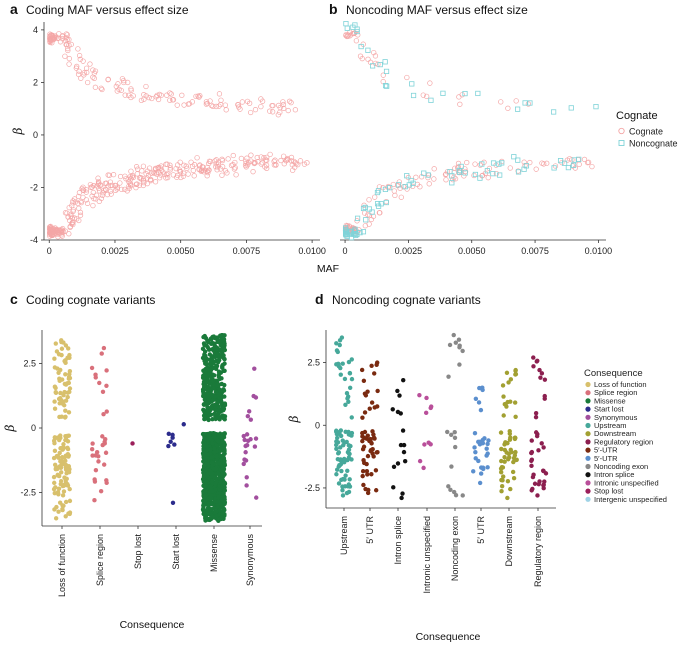  I want to click on strip-loss-of-function, so click(62, 429).